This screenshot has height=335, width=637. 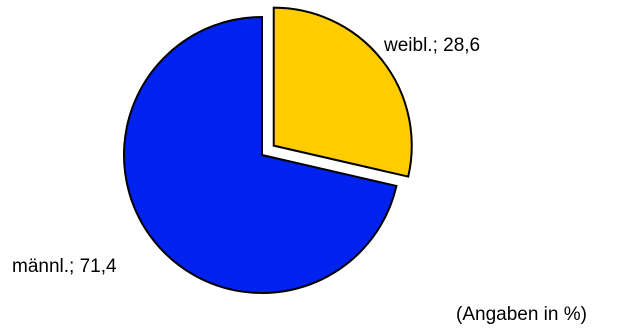 I want to click on data-label-maennl: männl.; 71,4, so click(x=64, y=266).